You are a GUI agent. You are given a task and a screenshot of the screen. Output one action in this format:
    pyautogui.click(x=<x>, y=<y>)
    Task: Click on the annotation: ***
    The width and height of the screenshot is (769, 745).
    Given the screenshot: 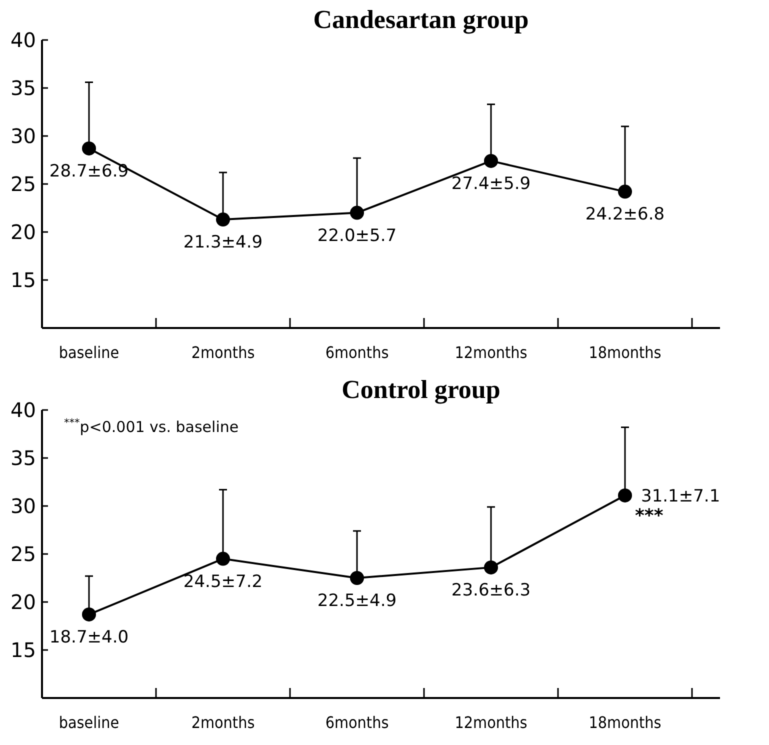 What is the action you would take?
    pyautogui.click(x=649, y=515)
    